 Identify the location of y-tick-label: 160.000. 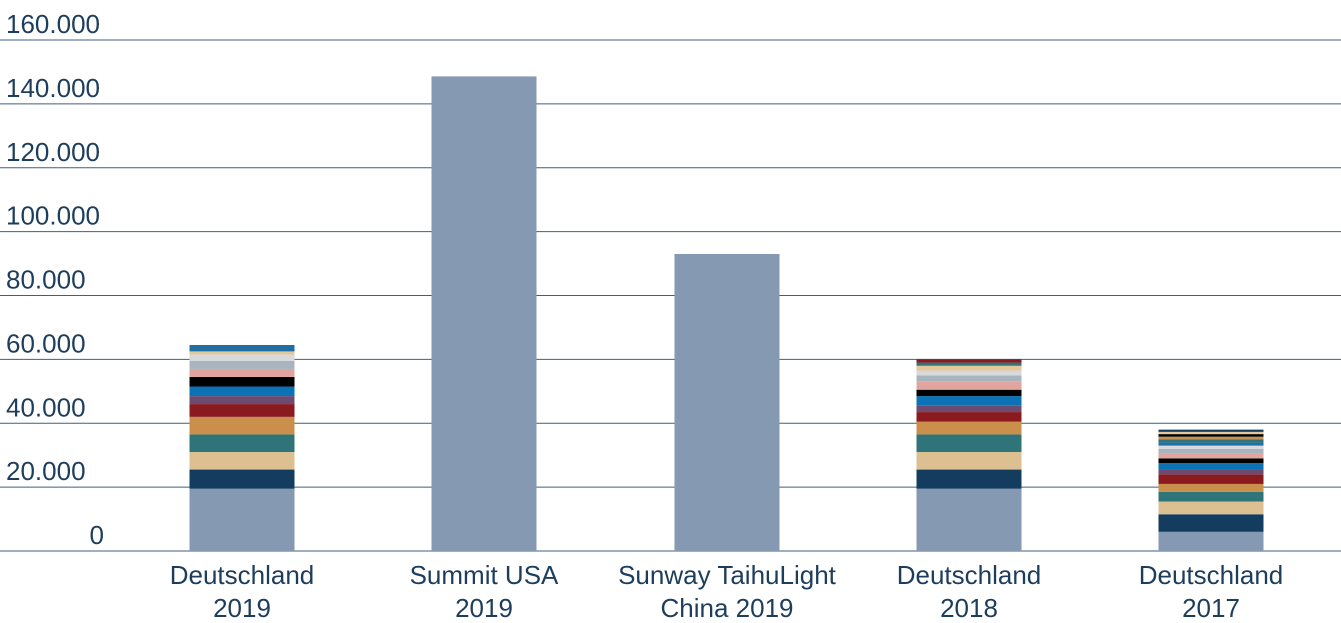
(53, 24).